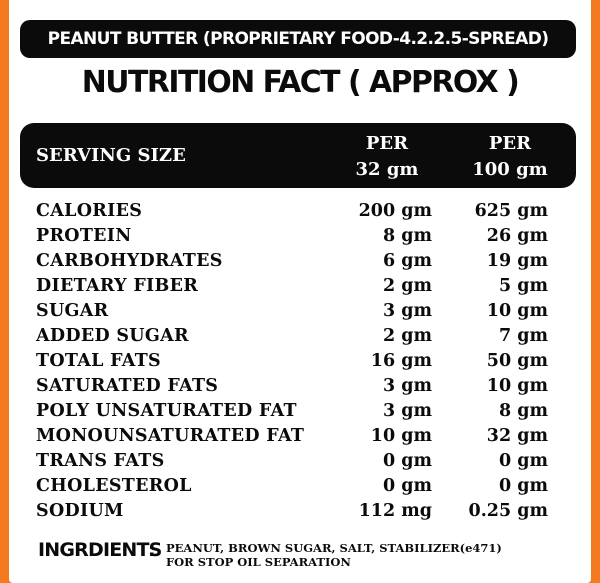 This screenshot has width=600, height=583. What do you see at coordinates (510, 157) in the screenshot?
I see `per-100-column-header: PER 100 gm` at bounding box center [510, 157].